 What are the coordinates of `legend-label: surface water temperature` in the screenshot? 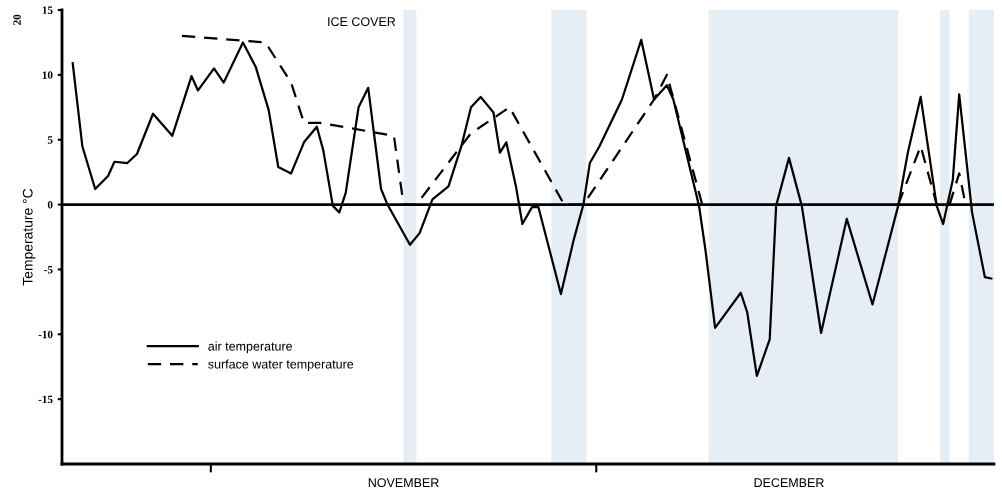 It's located at (281, 365).